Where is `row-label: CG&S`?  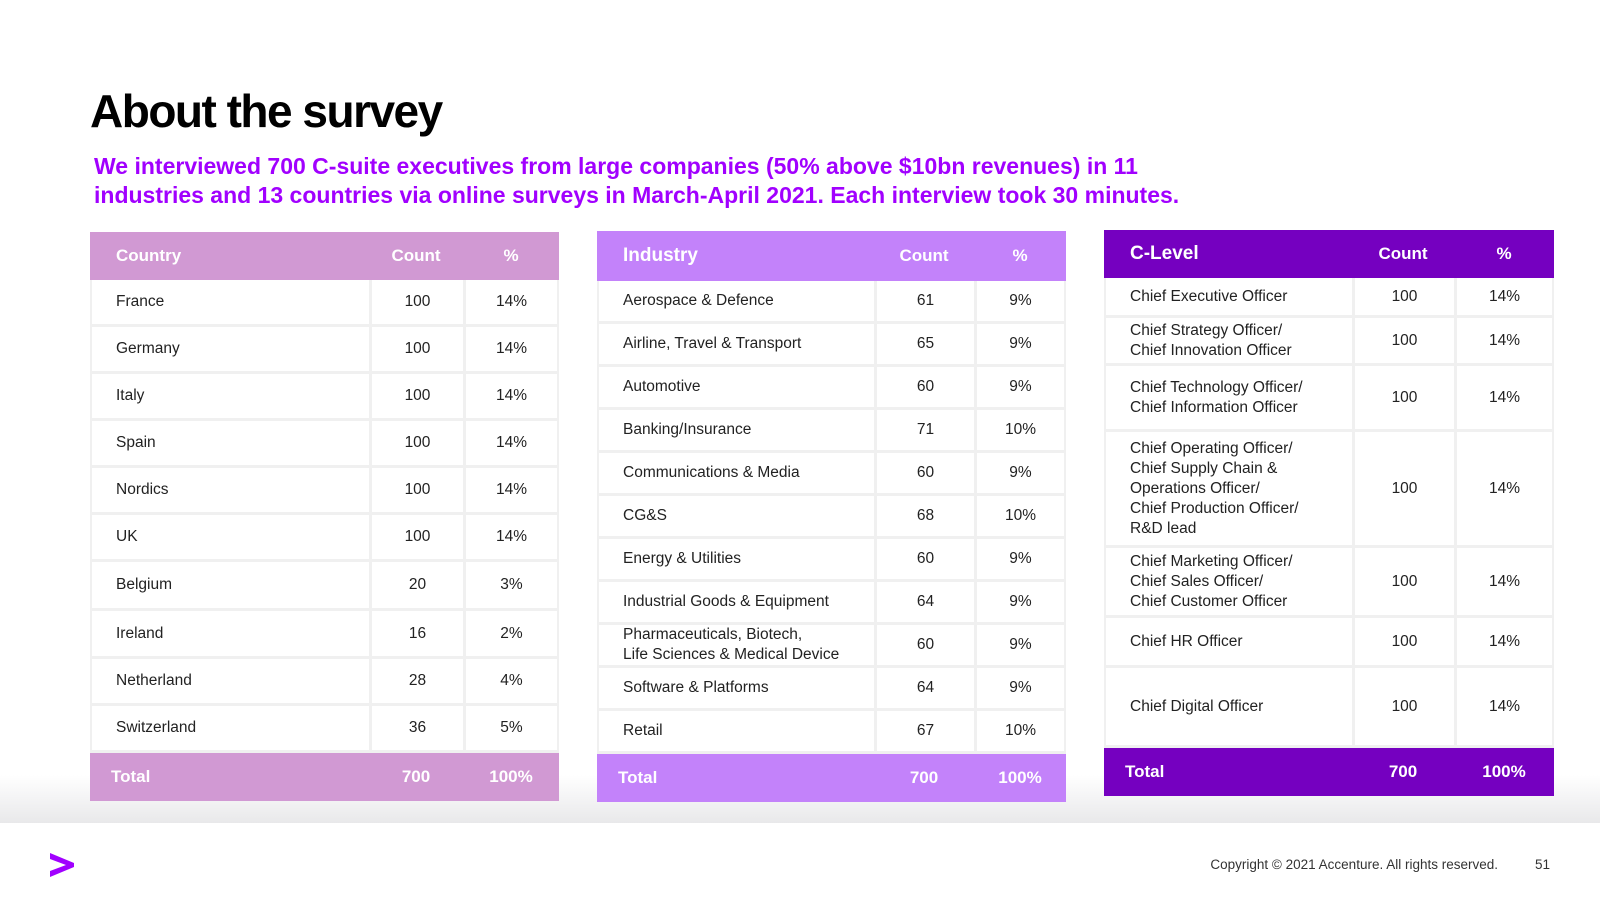 row-label: CG&S is located at coordinates (735, 517).